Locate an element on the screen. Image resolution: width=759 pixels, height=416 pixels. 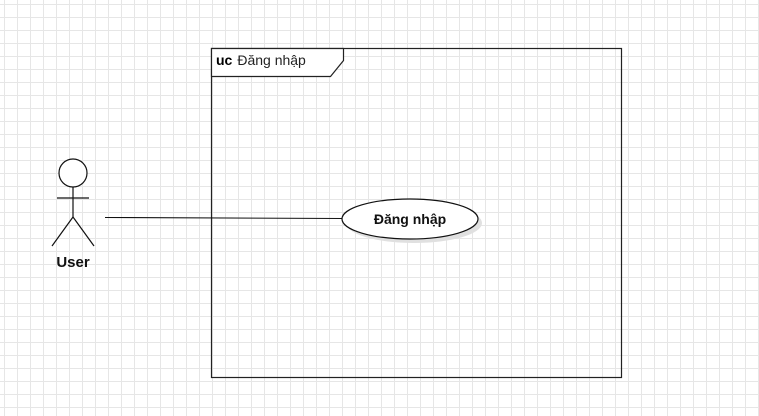
frame-name-tab is located at coordinates (277, 62).